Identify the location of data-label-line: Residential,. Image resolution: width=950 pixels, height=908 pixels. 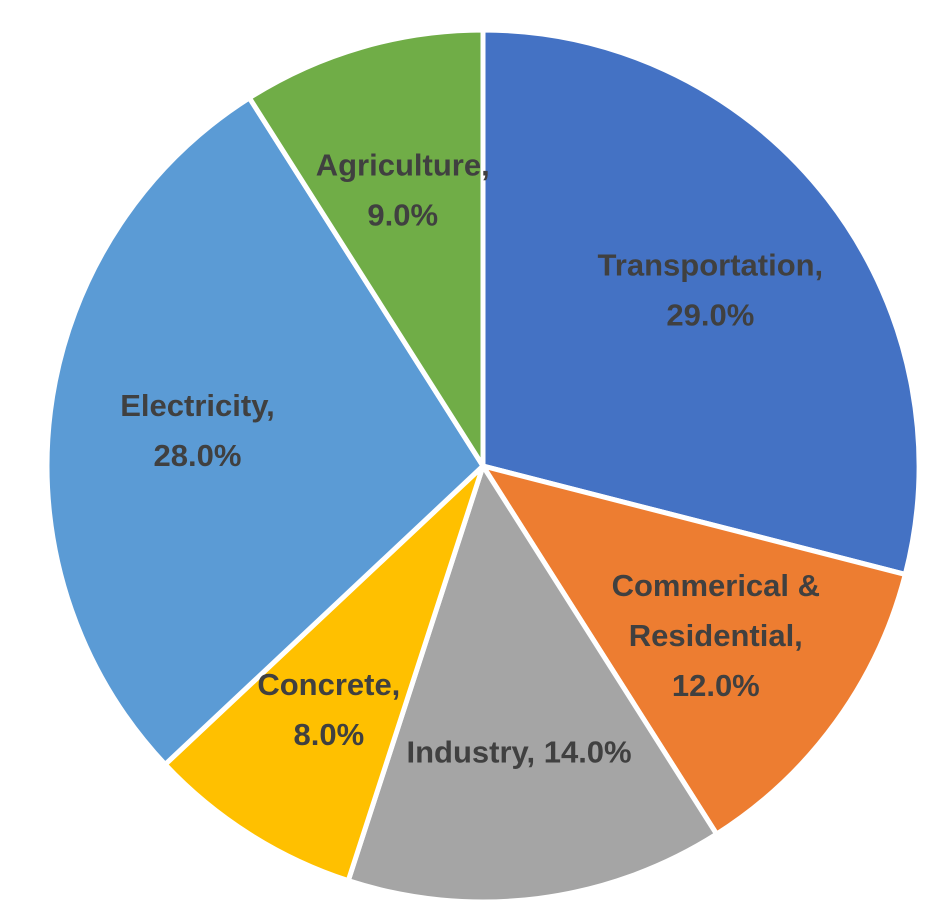
(716, 635).